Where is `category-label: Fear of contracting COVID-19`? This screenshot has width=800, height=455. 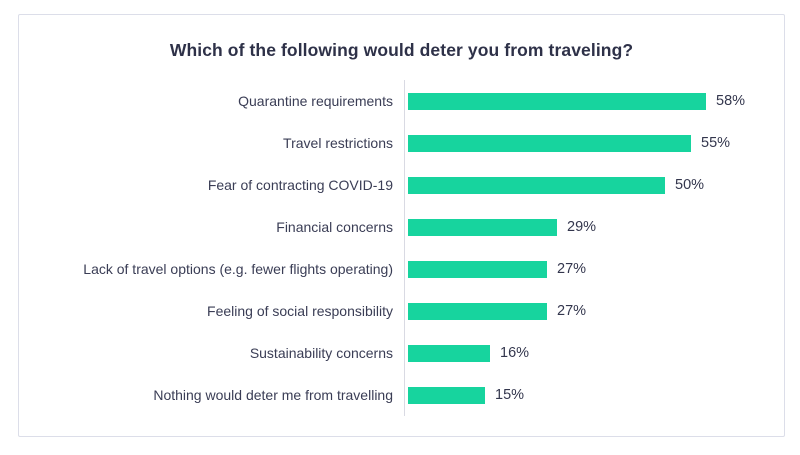
category-label: Fear of contracting COVID-19 is located at coordinates (300, 185).